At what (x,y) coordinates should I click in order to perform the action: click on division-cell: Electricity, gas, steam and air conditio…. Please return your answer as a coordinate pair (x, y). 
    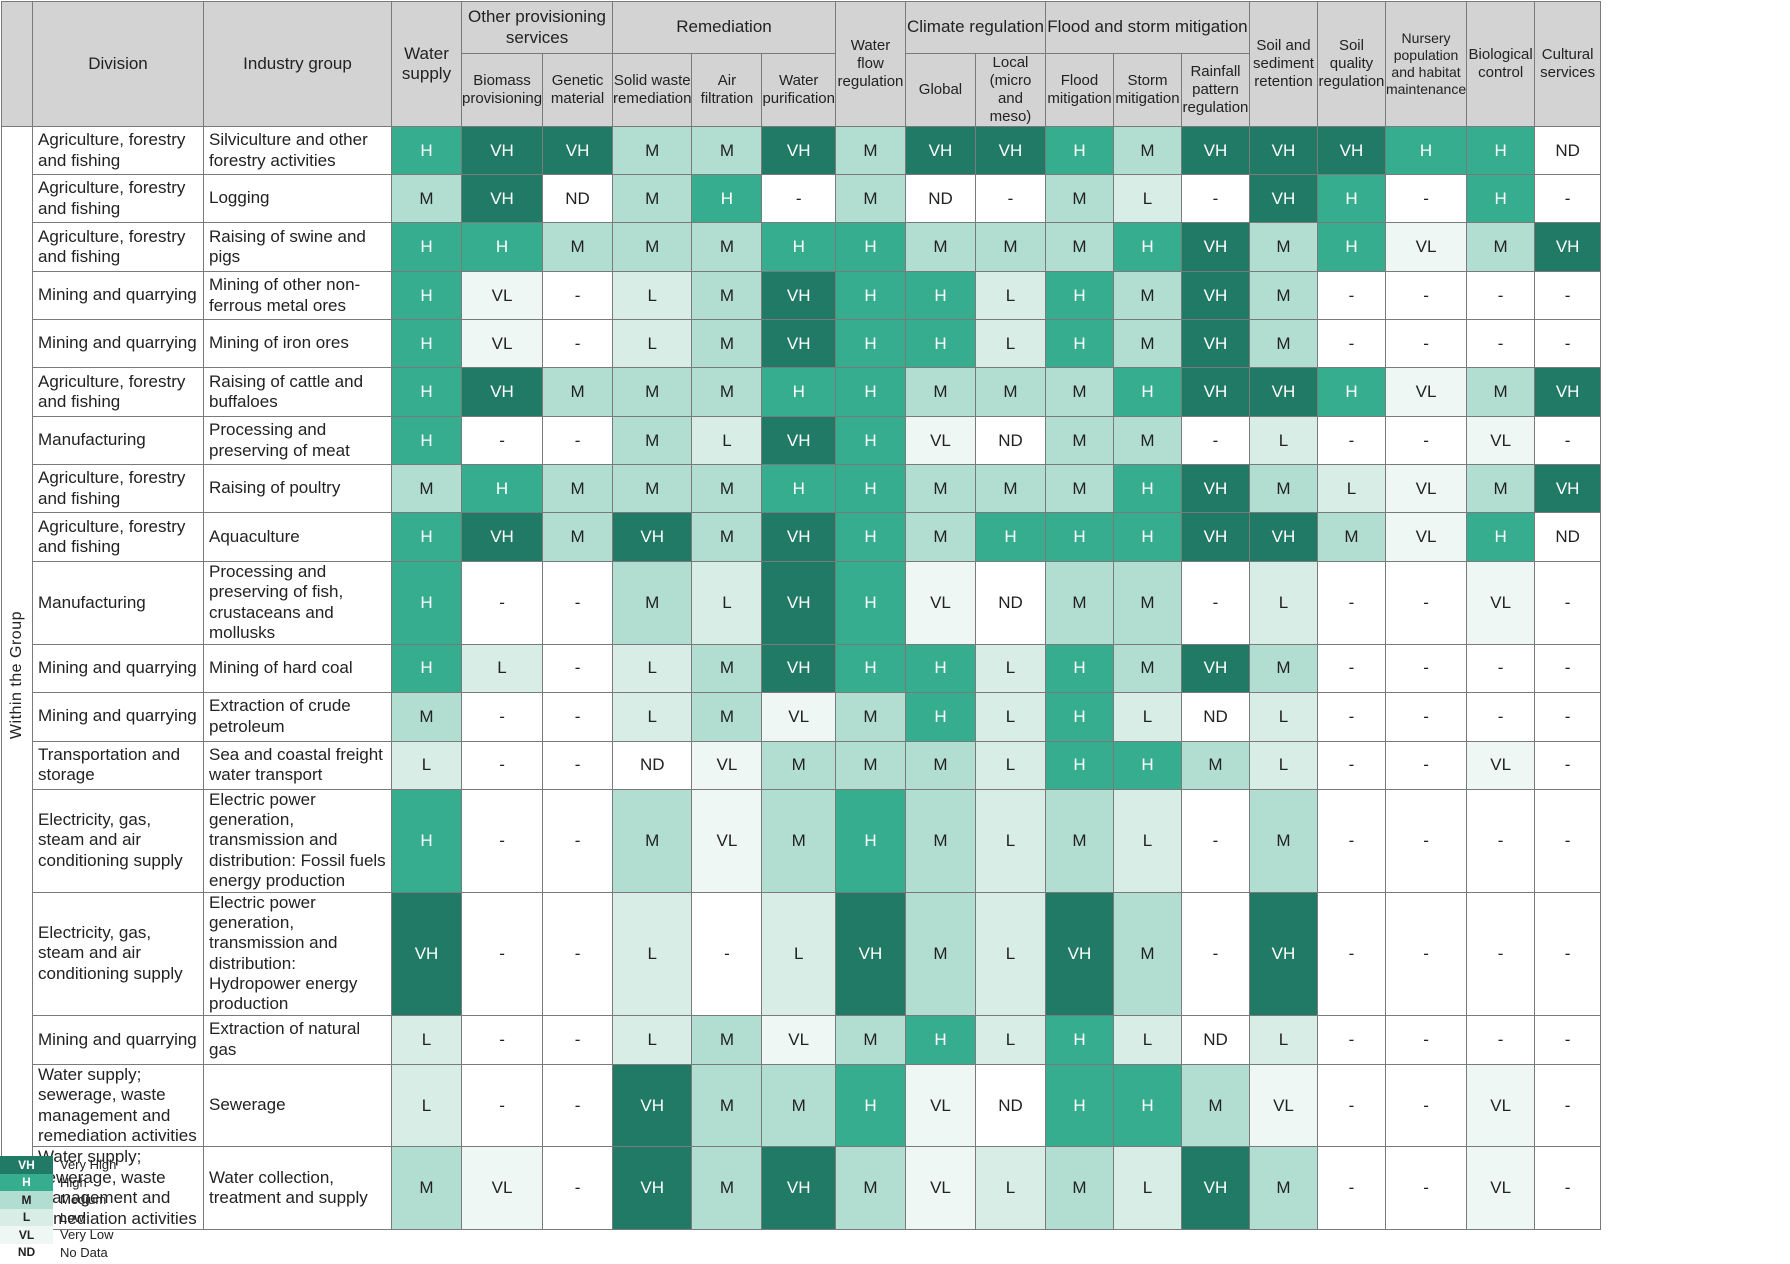
    Looking at the image, I should click on (118, 840).